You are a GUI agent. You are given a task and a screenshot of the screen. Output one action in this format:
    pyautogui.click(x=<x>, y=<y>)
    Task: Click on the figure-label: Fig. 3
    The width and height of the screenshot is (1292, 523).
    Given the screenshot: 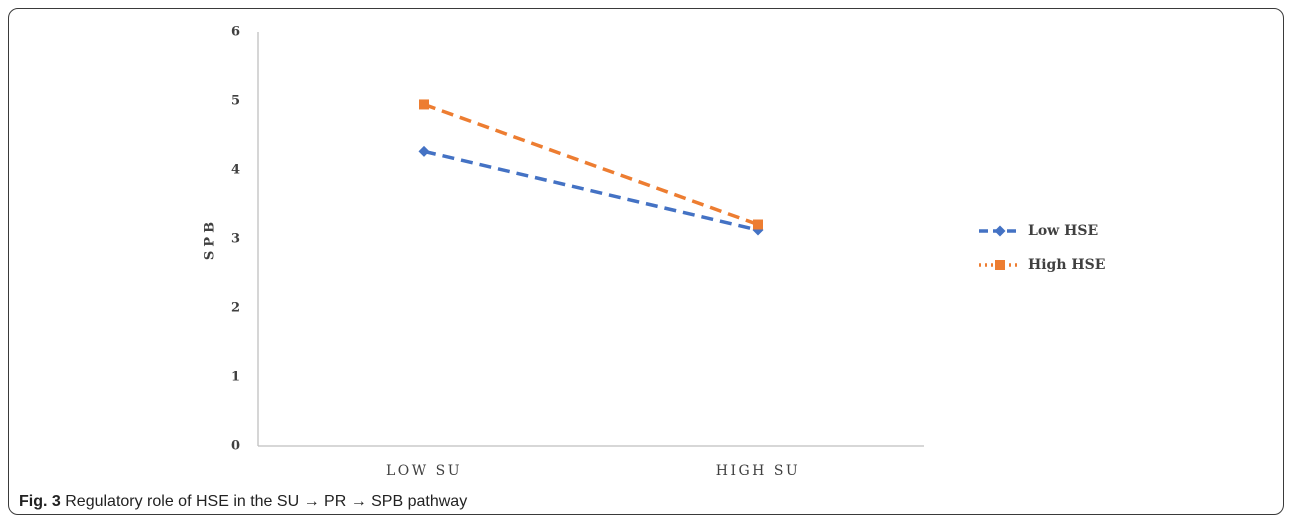 What is the action you would take?
    pyautogui.click(x=40, y=501)
    